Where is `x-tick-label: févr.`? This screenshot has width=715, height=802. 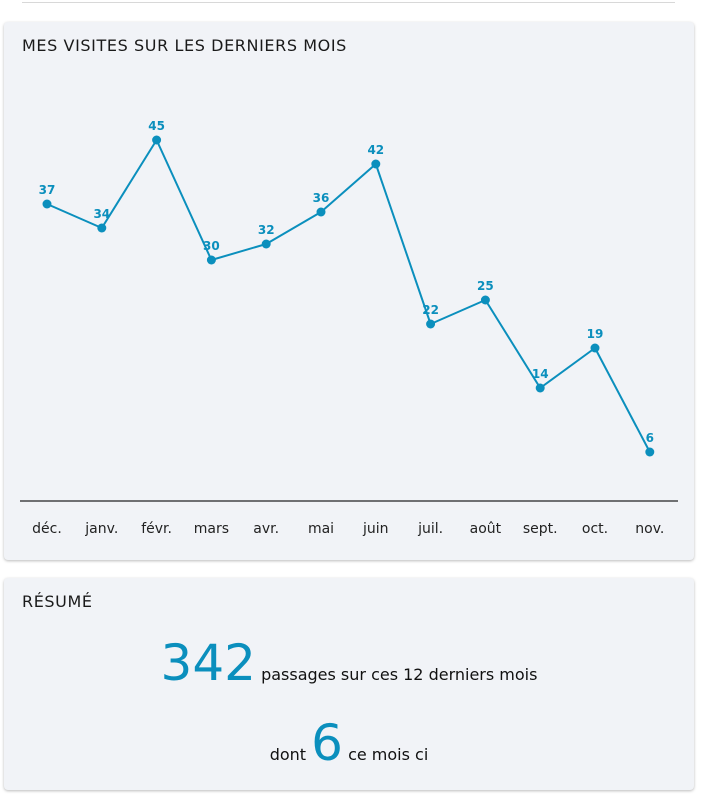 x-tick-label: févr. is located at coordinates (156, 529).